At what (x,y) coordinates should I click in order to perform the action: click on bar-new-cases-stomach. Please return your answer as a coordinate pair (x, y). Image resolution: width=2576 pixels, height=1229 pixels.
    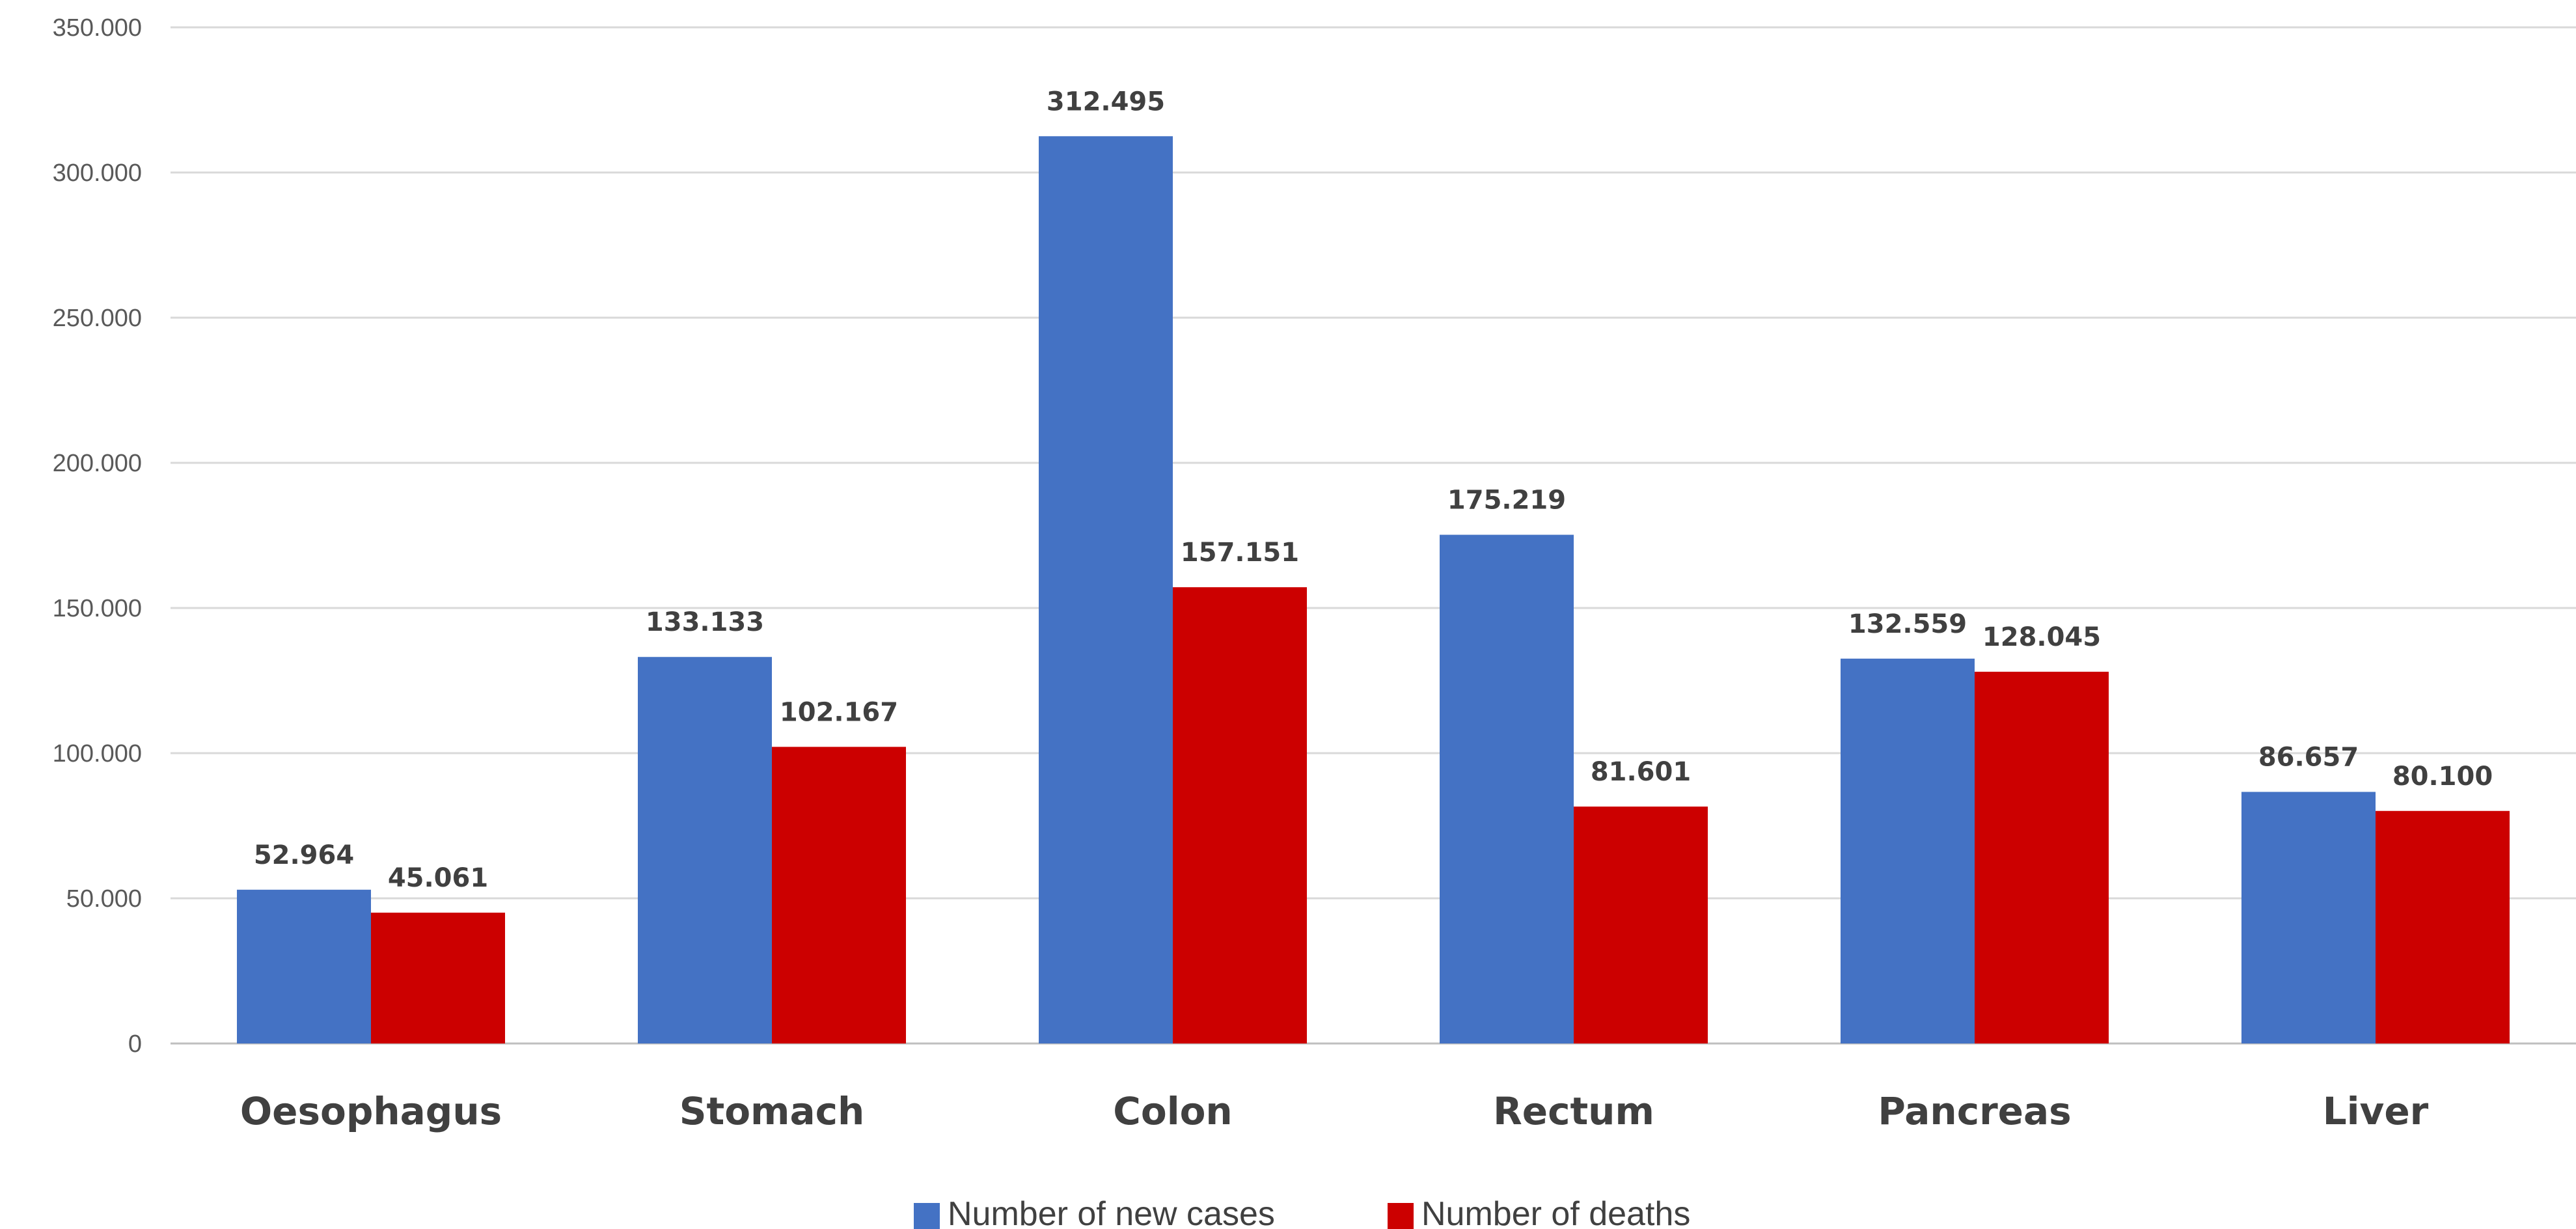
    Looking at the image, I should click on (705, 850).